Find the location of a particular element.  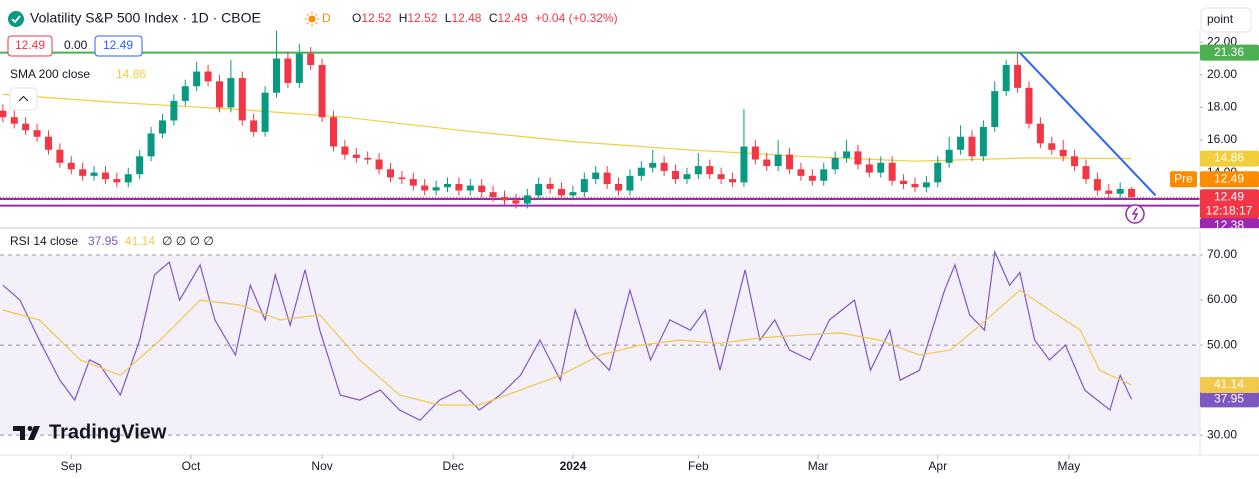

indicator-title: RSI 14 close is located at coordinates (44, 241).